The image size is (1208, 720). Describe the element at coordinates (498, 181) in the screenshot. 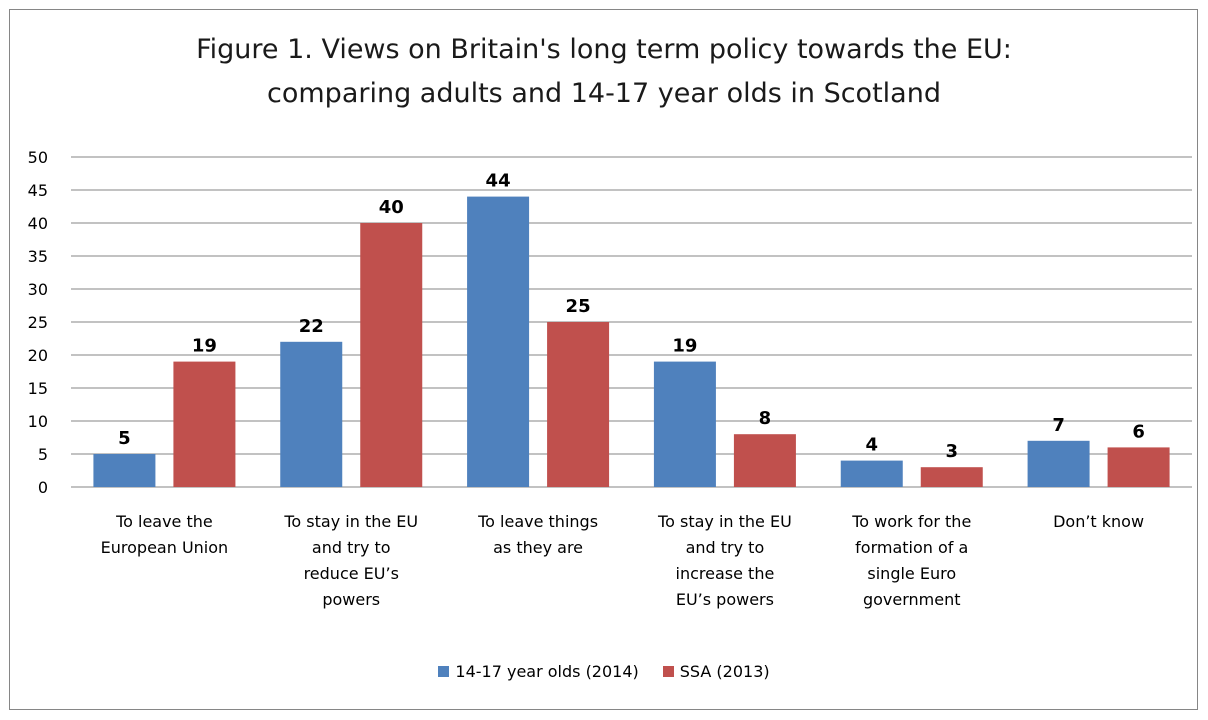

I see `data-label: 44` at that location.